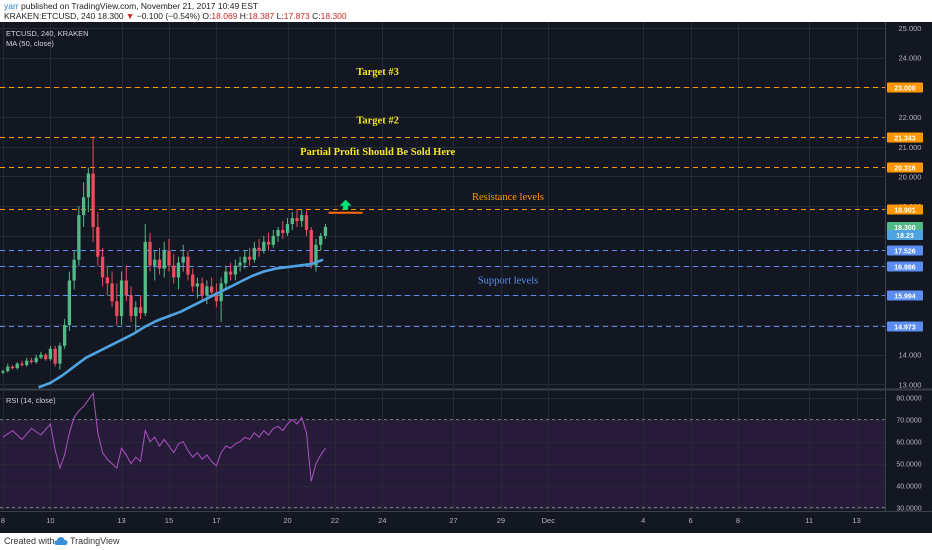  Describe the element at coordinates (50, 520) in the screenshot. I see `x-tick-label: 10` at that location.